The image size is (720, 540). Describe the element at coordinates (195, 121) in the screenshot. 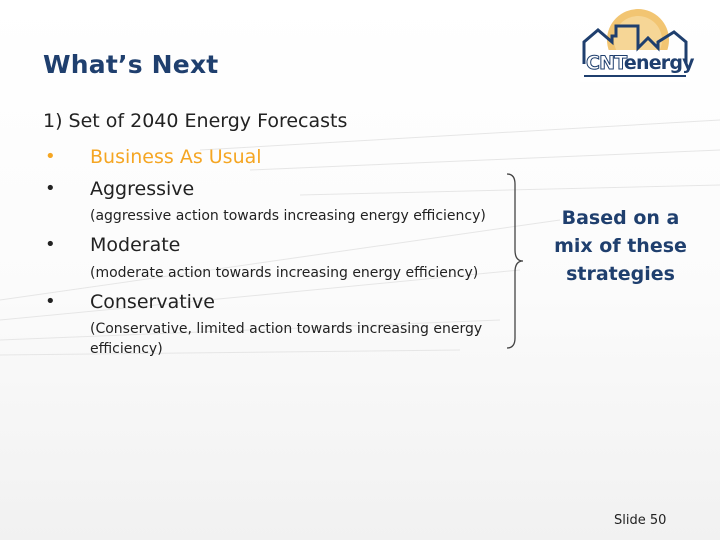

I see `list-heading: 1) Set of 2040 Energy Forecasts` at that location.